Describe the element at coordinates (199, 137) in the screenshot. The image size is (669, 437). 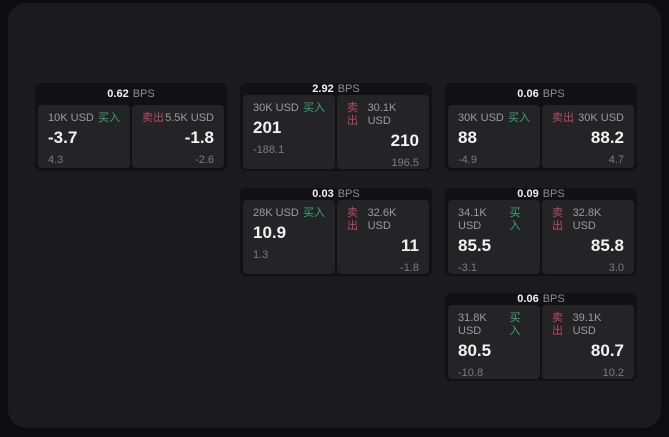
I see `sell-price: -1.8` at that location.